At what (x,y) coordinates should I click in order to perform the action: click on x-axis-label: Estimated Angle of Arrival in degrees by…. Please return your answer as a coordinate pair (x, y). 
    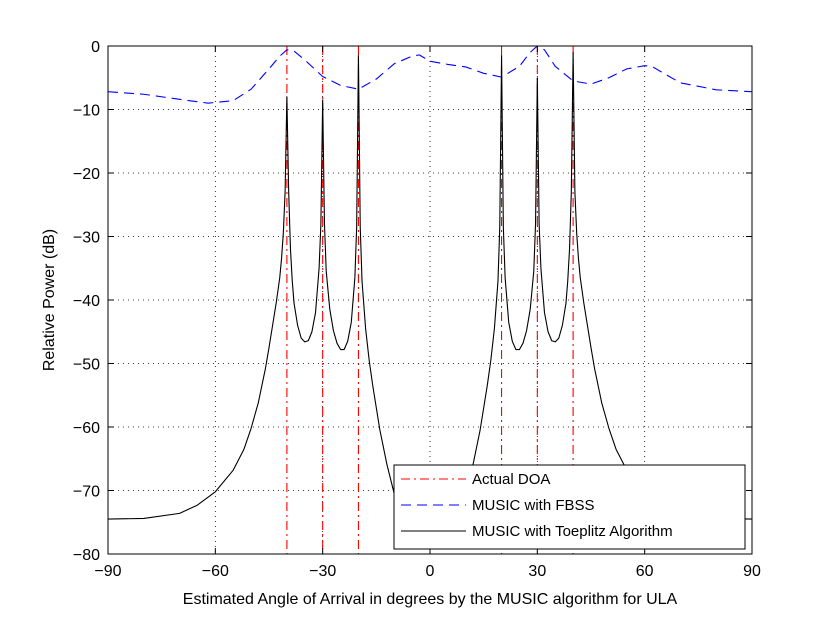
    Looking at the image, I should click on (430, 599).